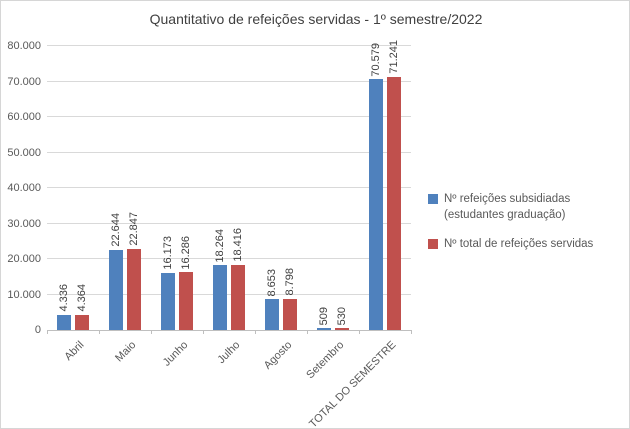 The image size is (630, 429). I want to click on y-axis-tick-label: 10.000, so click(24, 294).